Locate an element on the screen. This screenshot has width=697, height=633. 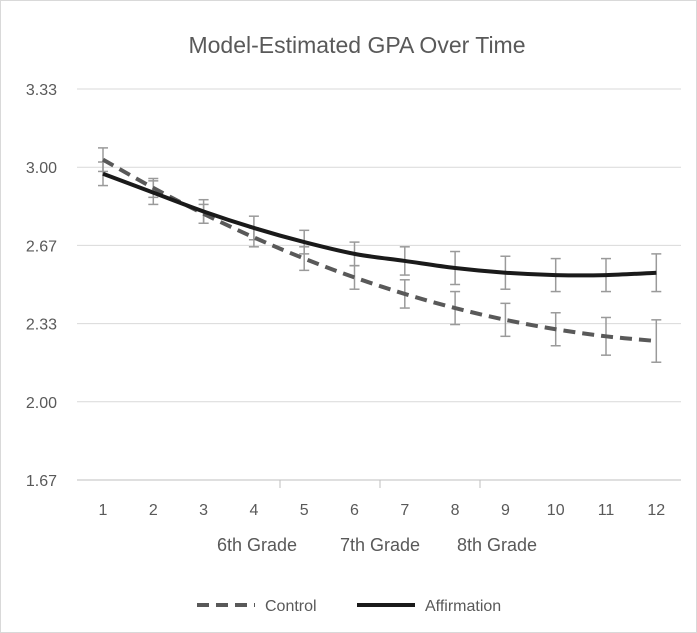
y-tick-label: 2.67 is located at coordinates (41, 246).